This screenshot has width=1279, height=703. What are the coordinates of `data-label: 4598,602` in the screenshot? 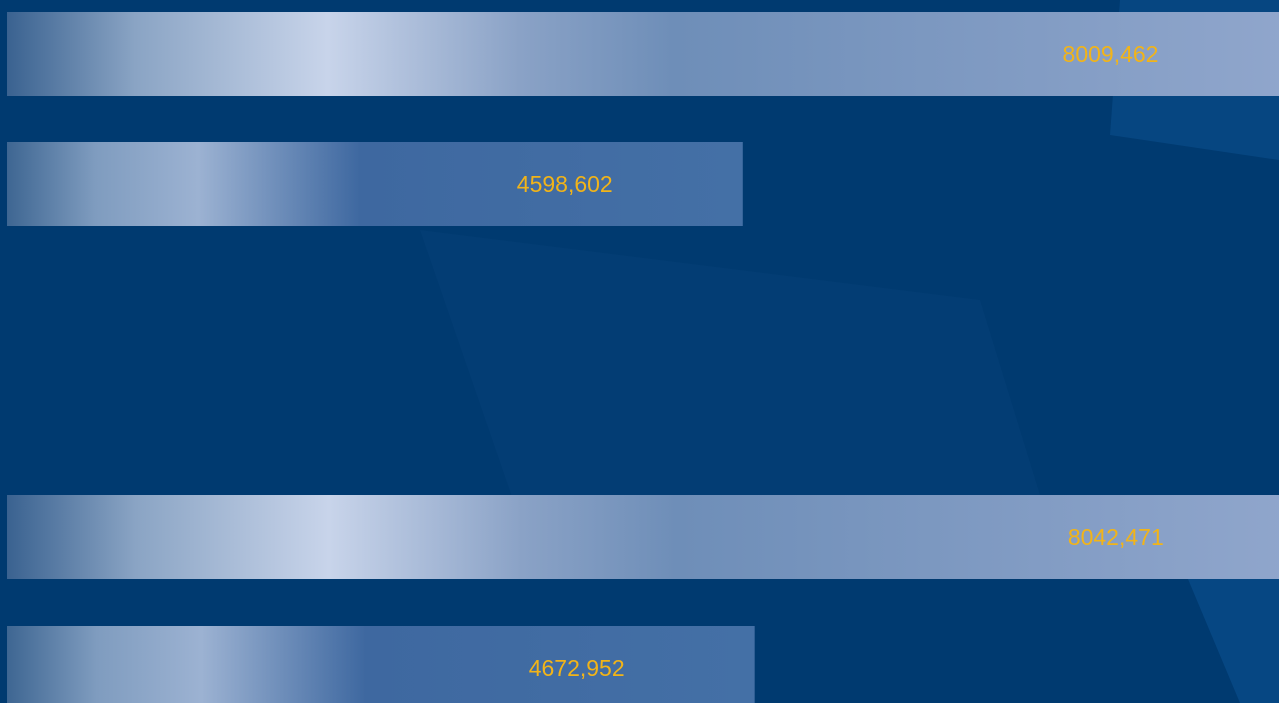 It's located at (565, 184).